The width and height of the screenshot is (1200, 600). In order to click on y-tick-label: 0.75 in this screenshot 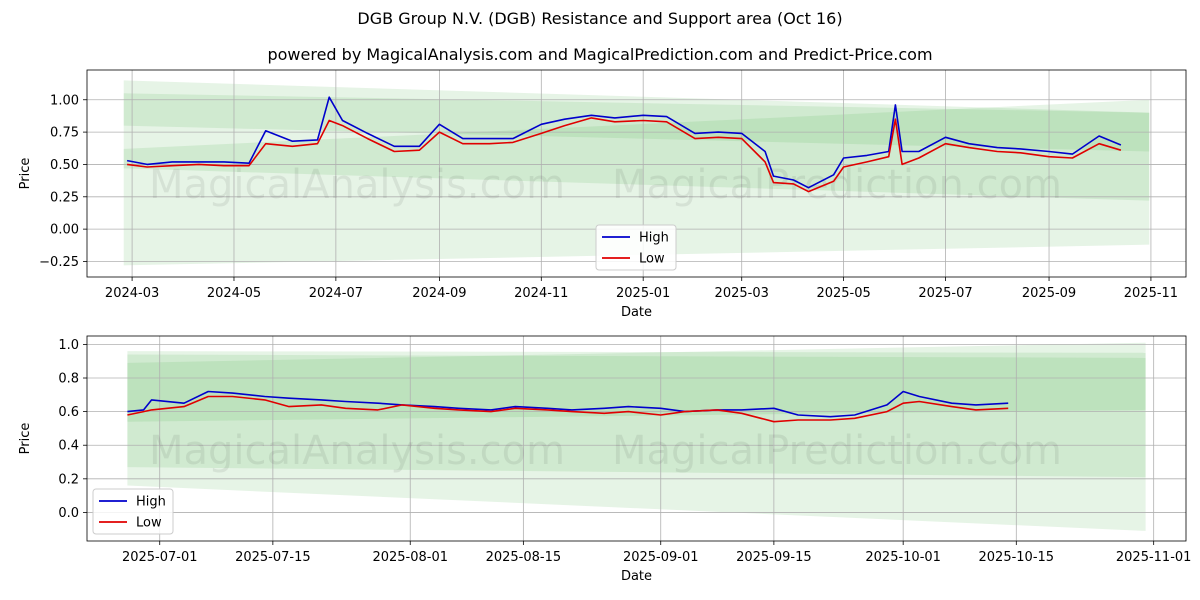, I will do `click(64, 133)`.